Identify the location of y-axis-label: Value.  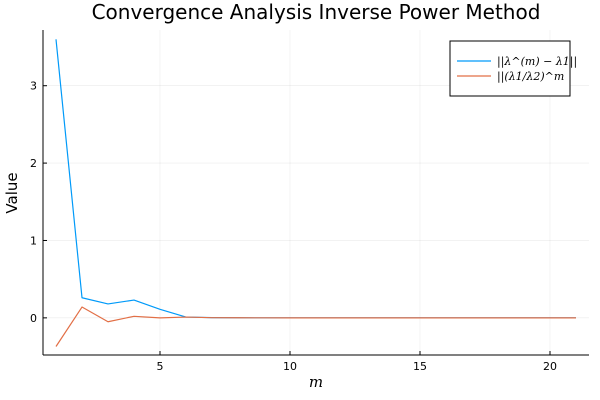
(12, 192).